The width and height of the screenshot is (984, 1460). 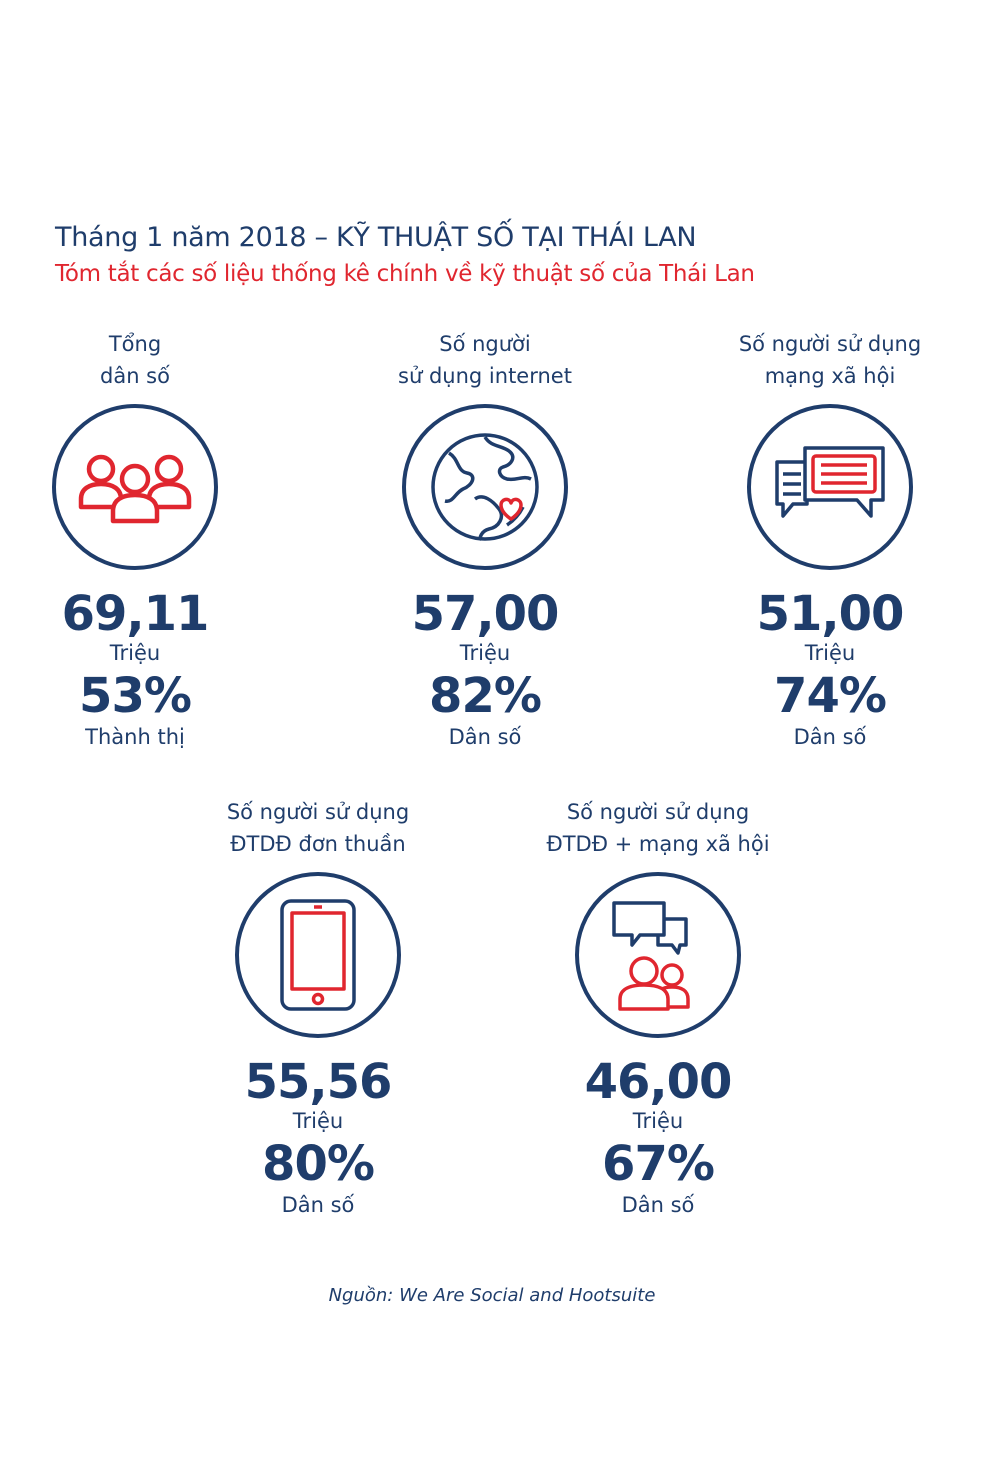 I want to click on people-chat-icon, so click(x=651, y=956).